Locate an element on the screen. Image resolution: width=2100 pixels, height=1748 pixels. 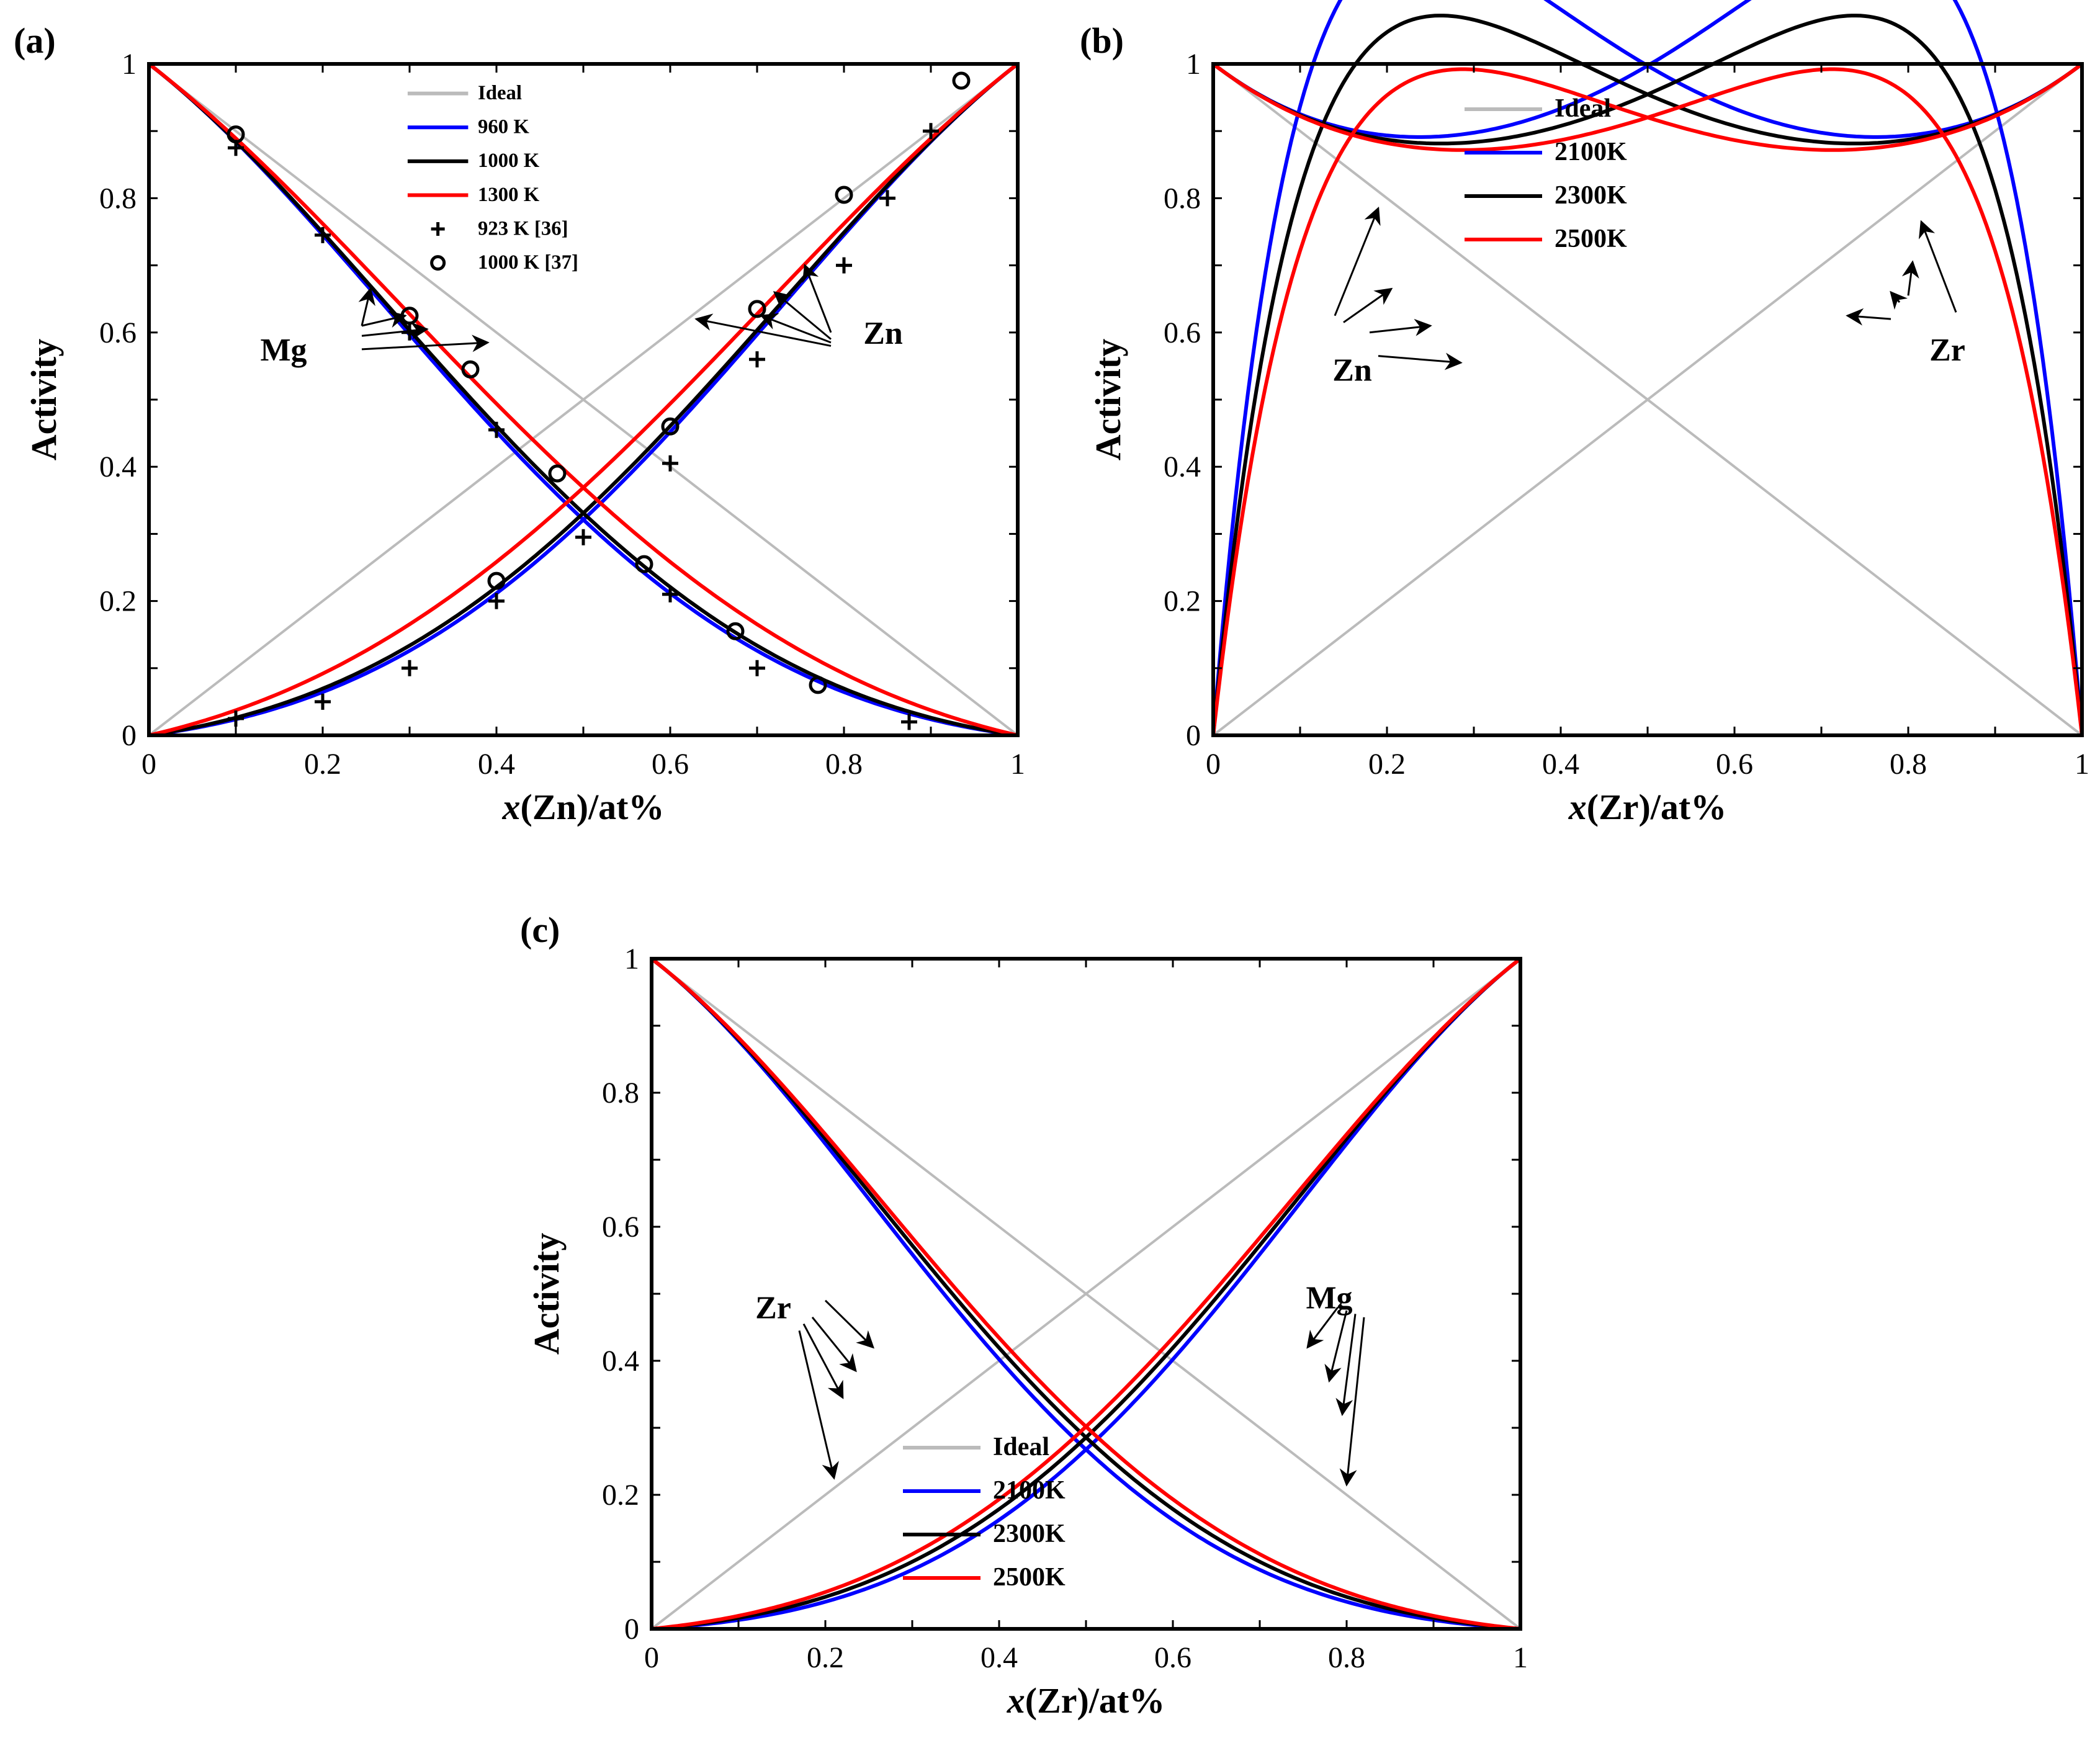
panel-label: (a) is located at coordinates (35, 40).